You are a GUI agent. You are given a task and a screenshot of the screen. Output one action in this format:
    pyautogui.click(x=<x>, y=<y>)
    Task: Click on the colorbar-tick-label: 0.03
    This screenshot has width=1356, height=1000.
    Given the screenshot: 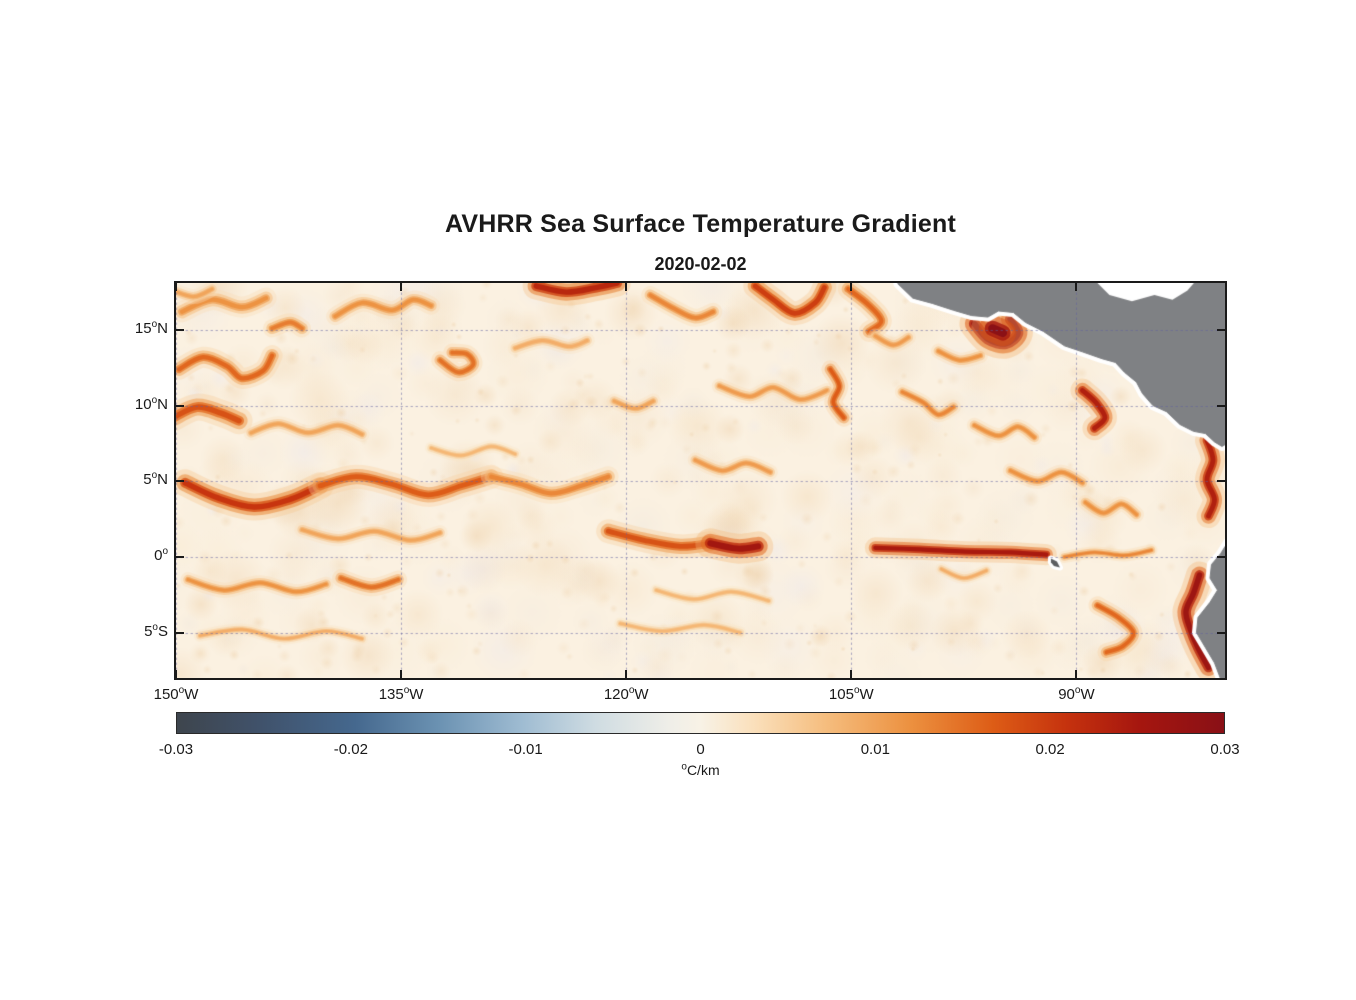 What is the action you would take?
    pyautogui.click(x=1225, y=749)
    